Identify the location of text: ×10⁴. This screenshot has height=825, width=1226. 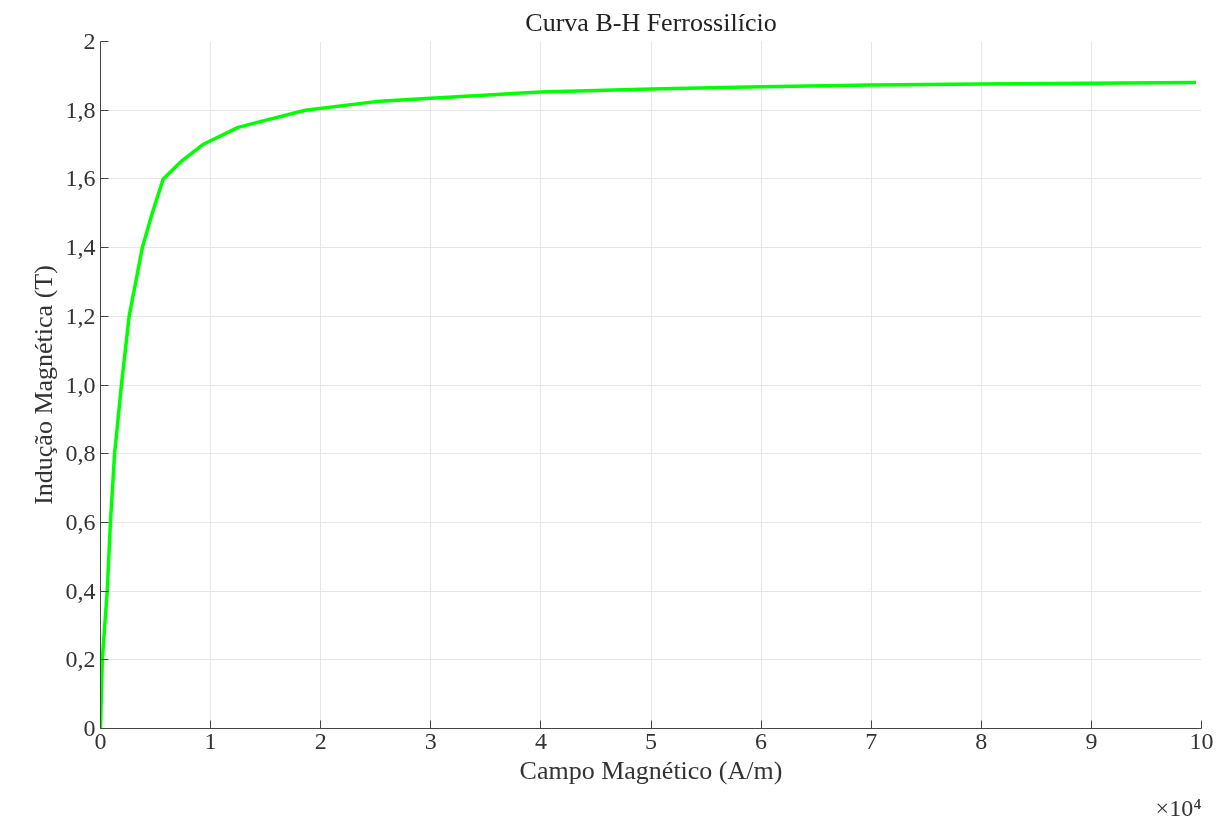
(1178, 807).